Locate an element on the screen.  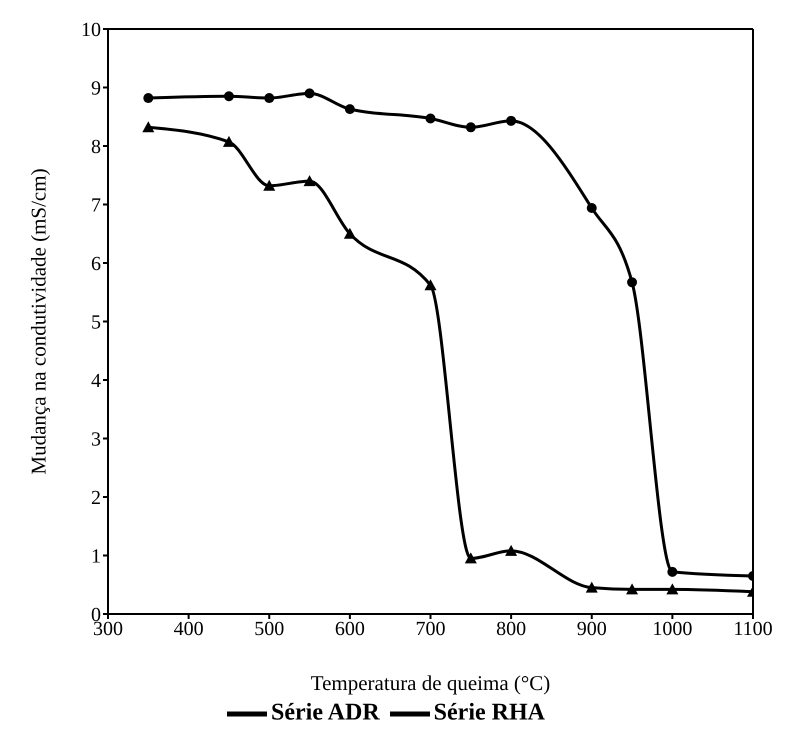
x-tick-label: 700 is located at coordinates (431, 629).